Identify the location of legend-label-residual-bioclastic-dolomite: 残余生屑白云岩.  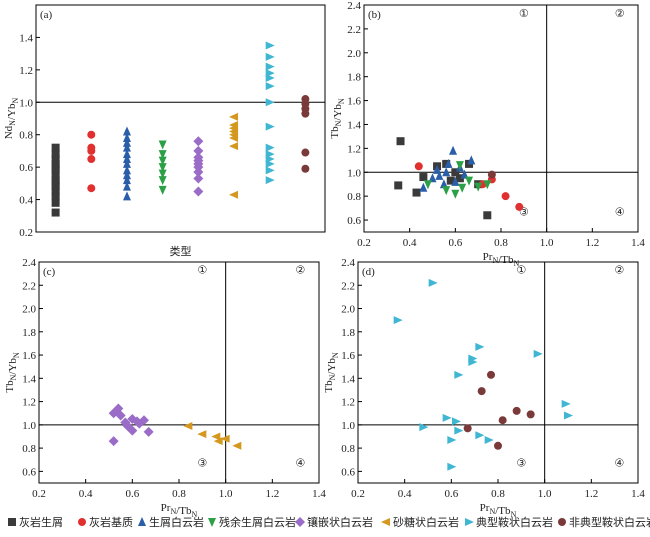
(257, 522).